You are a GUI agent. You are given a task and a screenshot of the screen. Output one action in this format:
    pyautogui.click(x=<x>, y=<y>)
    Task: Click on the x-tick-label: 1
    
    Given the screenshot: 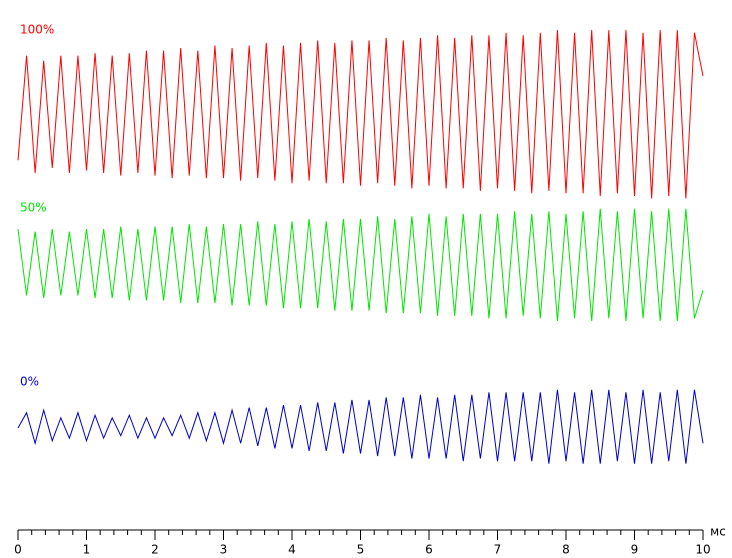 What is the action you would take?
    pyautogui.click(x=87, y=550)
    